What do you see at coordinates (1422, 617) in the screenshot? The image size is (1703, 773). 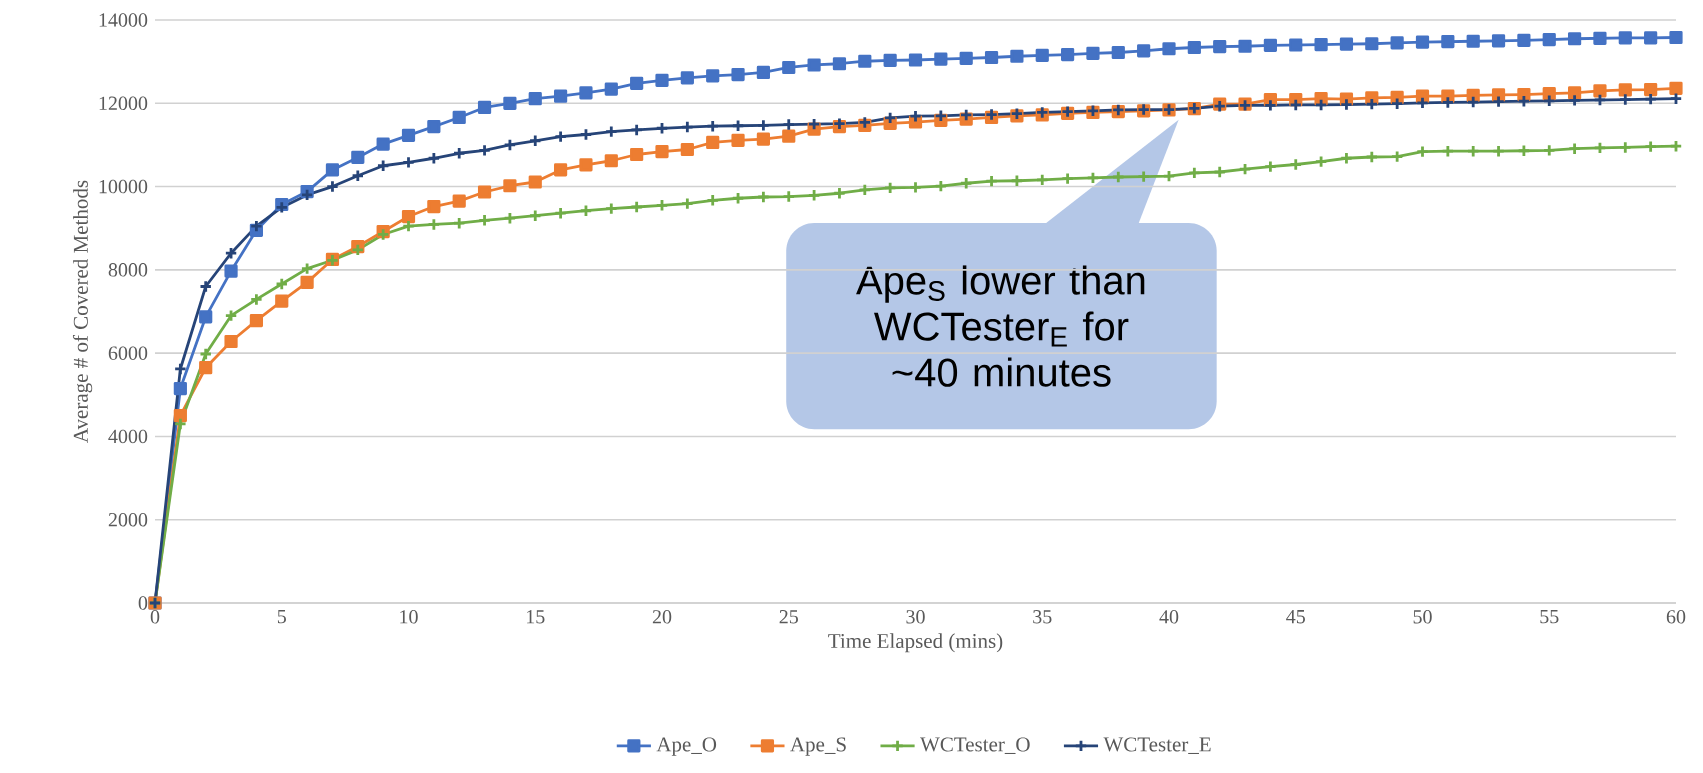 I see `x-tick-label: 50` at bounding box center [1422, 617].